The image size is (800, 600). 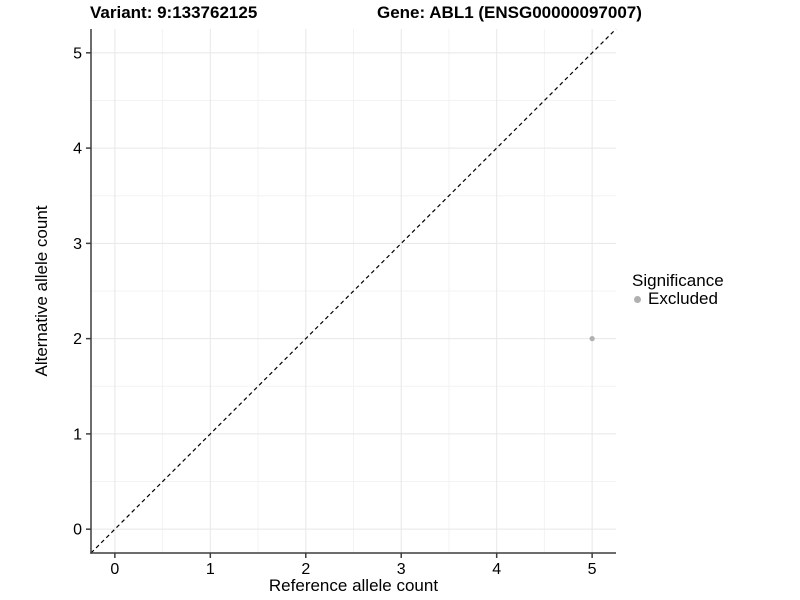 I want to click on y-tick-label: 2, so click(x=77, y=339).